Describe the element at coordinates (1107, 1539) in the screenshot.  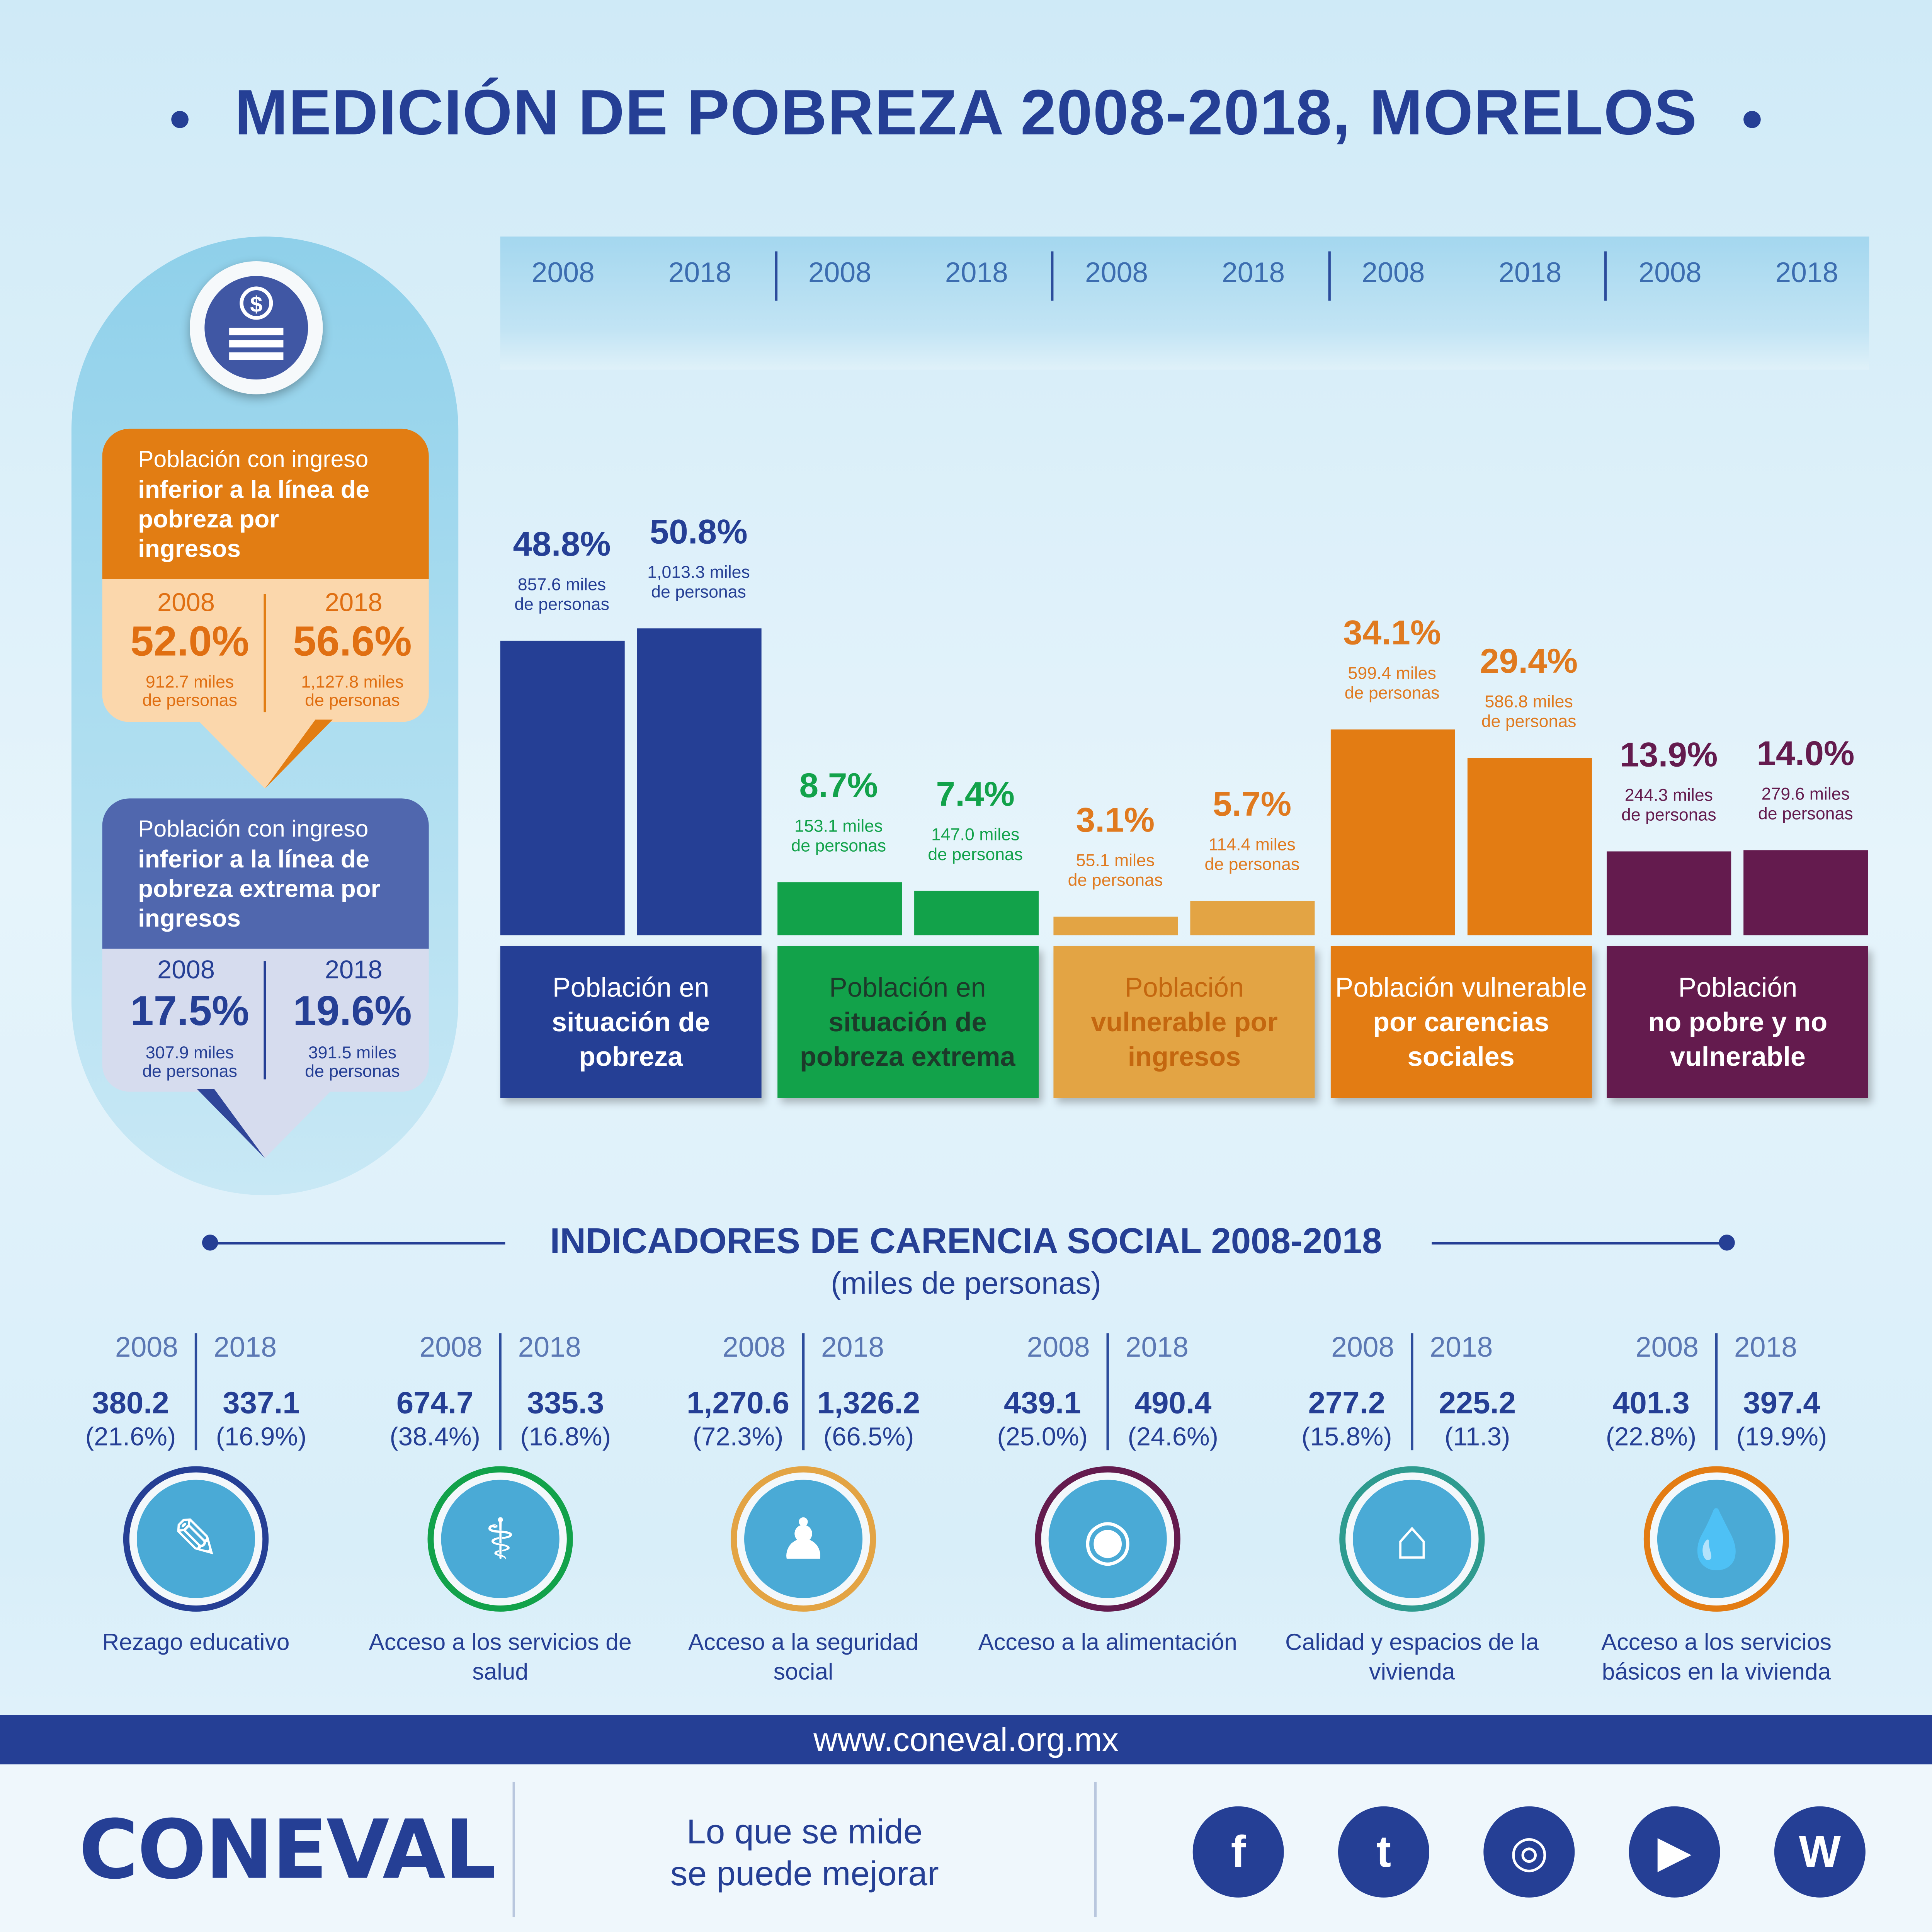
I see `plate-icon: ◉` at that location.